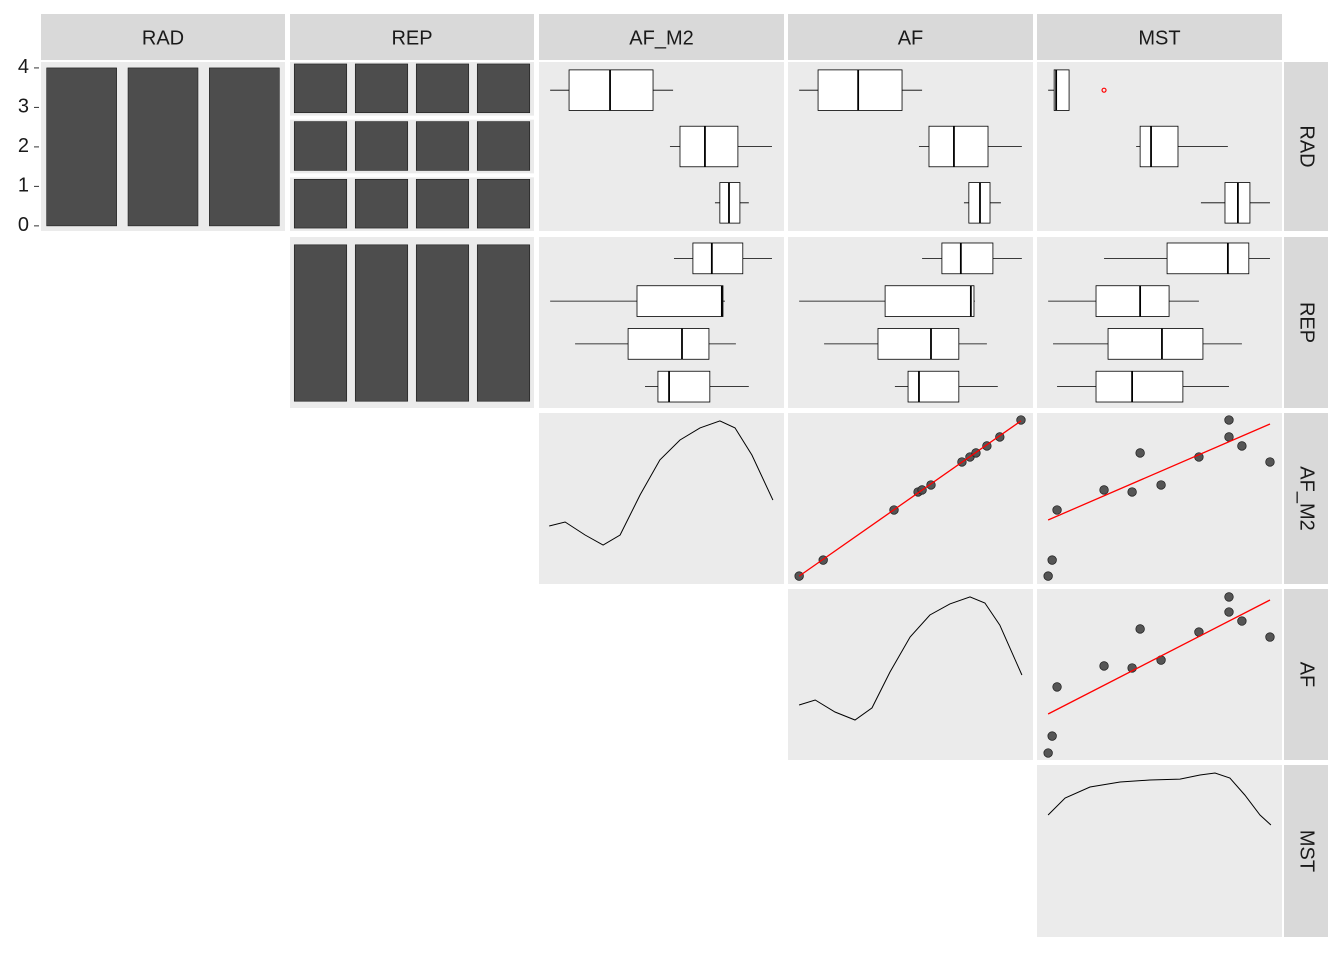 The height and width of the screenshot is (960, 1344). I want to click on y-tick-label: 2, so click(23, 146).